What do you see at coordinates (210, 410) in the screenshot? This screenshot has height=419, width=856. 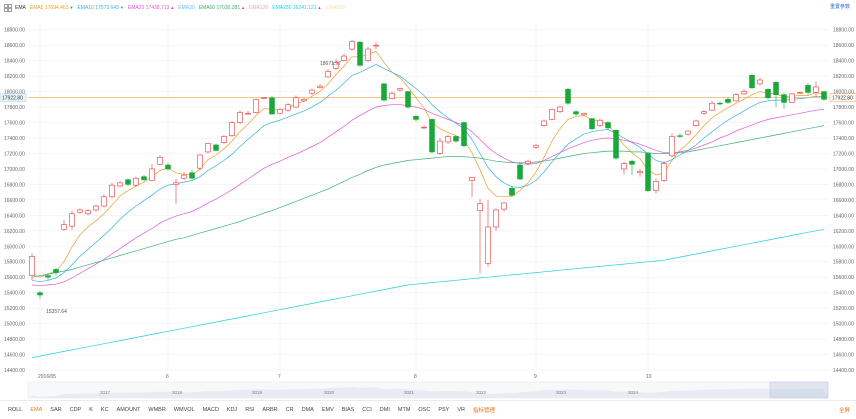 I see `tab-macd: MACD` at bounding box center [210, 410].